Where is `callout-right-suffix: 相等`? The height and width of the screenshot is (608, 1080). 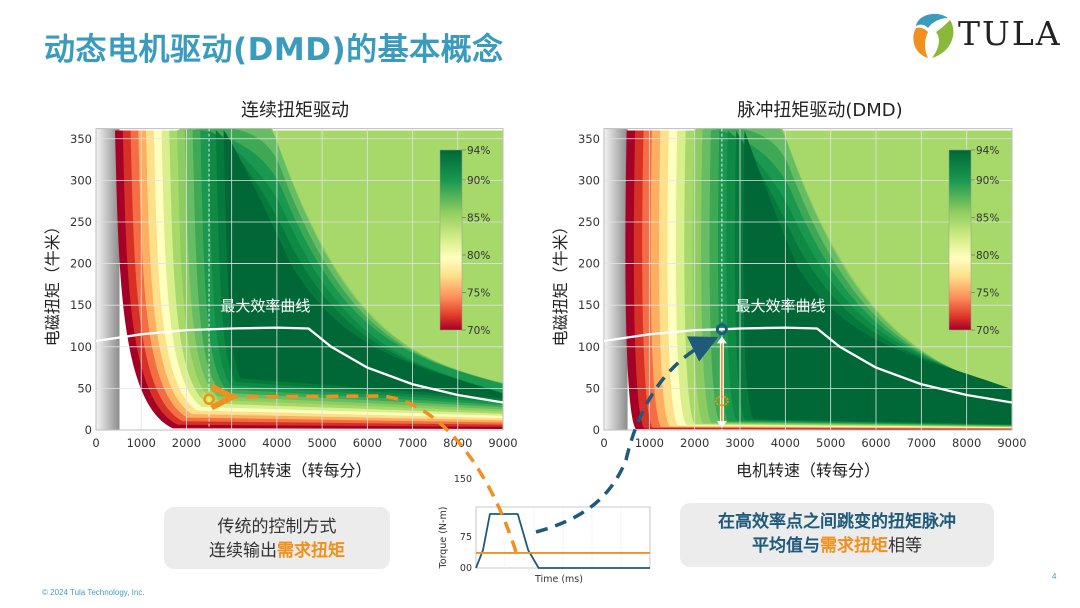 callout-right-suffix: 相等 is located at coordinates (905, 546).